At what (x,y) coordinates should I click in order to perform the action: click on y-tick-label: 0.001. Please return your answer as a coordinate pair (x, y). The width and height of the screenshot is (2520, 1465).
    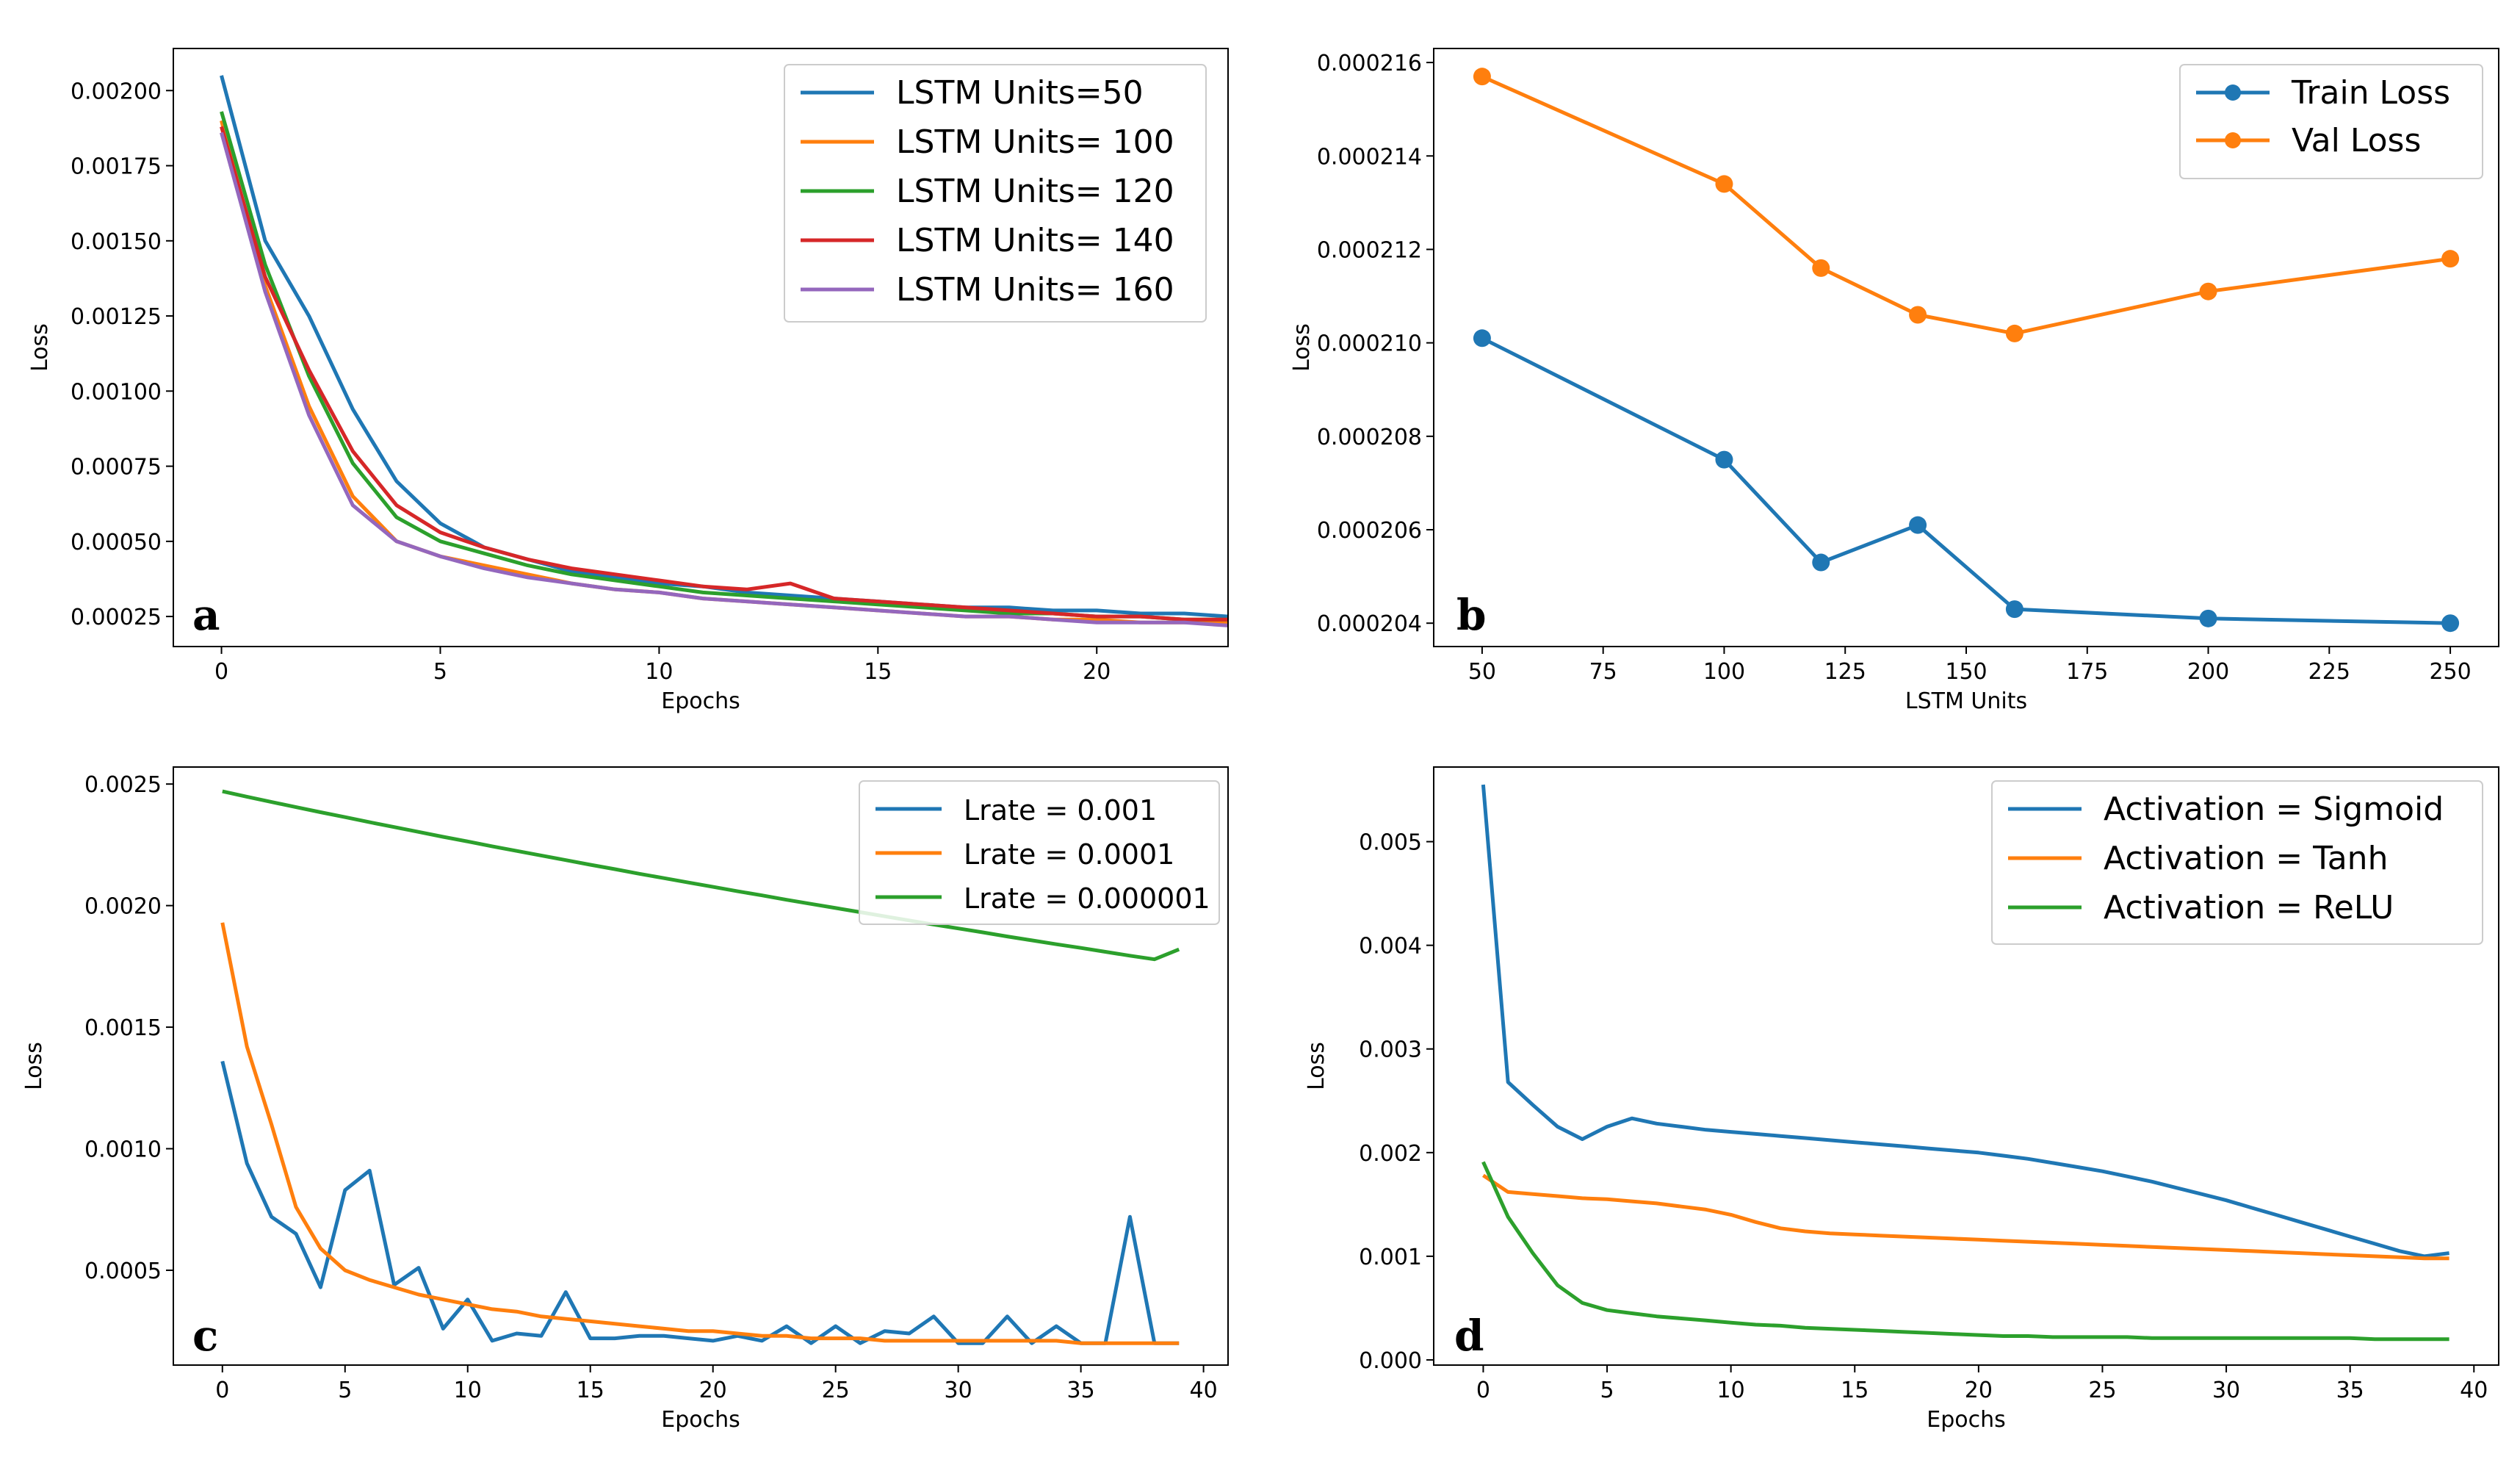
    Looking at the image, I should click on (1391, 1257).